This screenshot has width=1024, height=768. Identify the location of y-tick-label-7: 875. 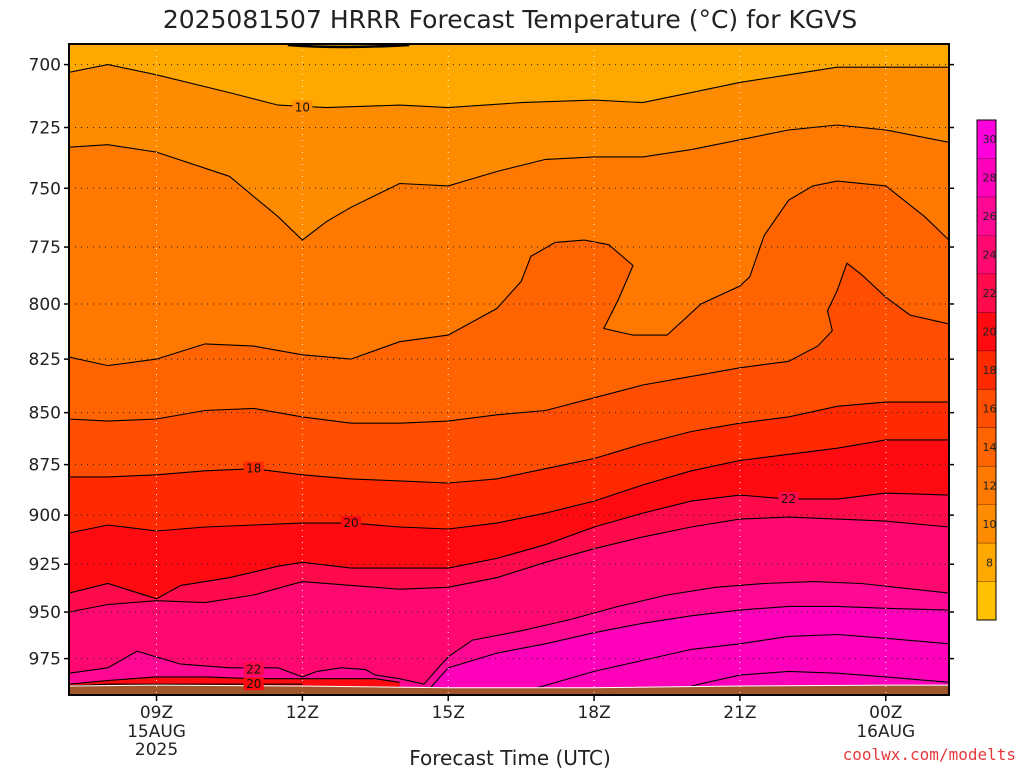
(45, 466).